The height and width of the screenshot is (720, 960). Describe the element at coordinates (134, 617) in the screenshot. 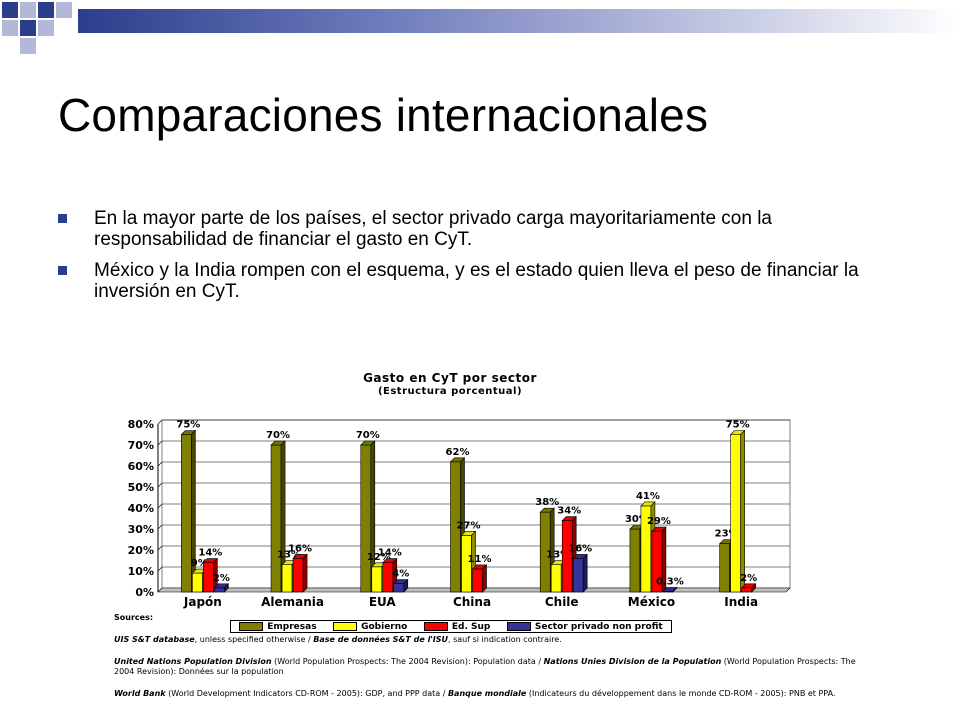

I see `sources-heading: Sources:` at that location.